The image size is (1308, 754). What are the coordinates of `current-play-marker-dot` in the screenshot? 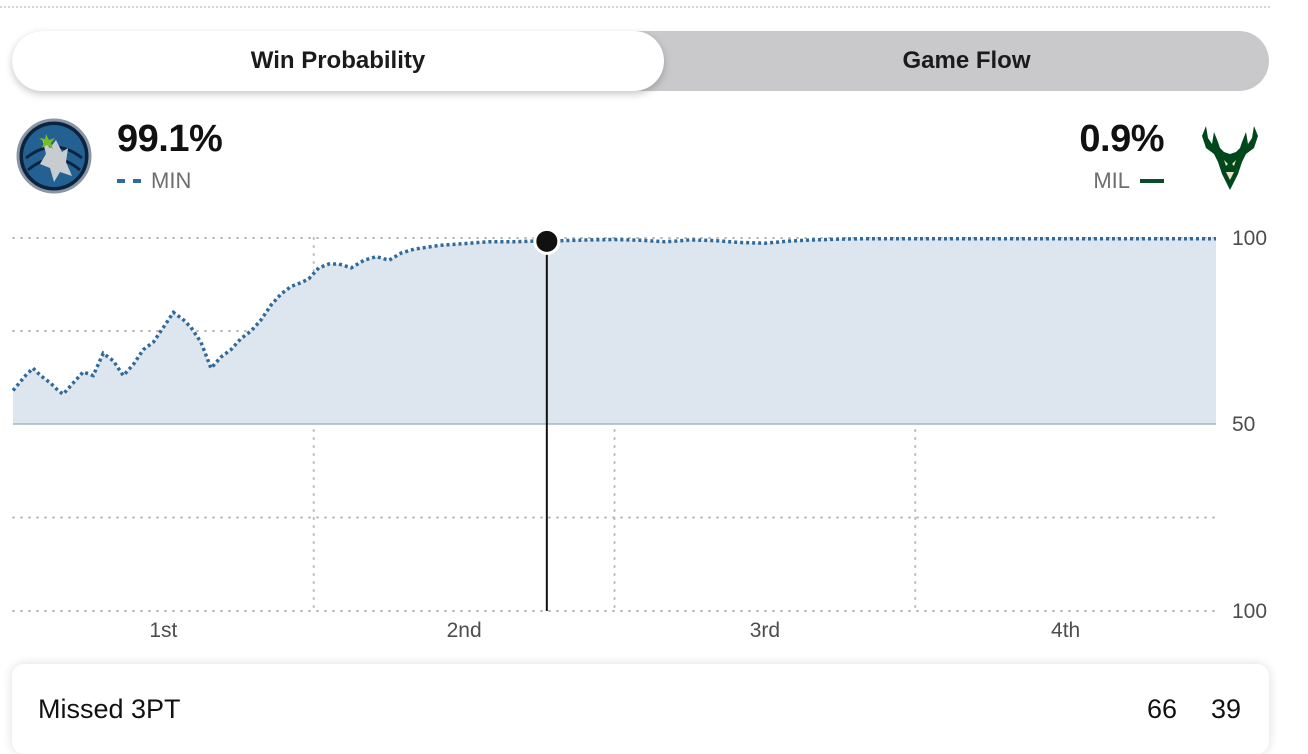 It's located at (547, 241).